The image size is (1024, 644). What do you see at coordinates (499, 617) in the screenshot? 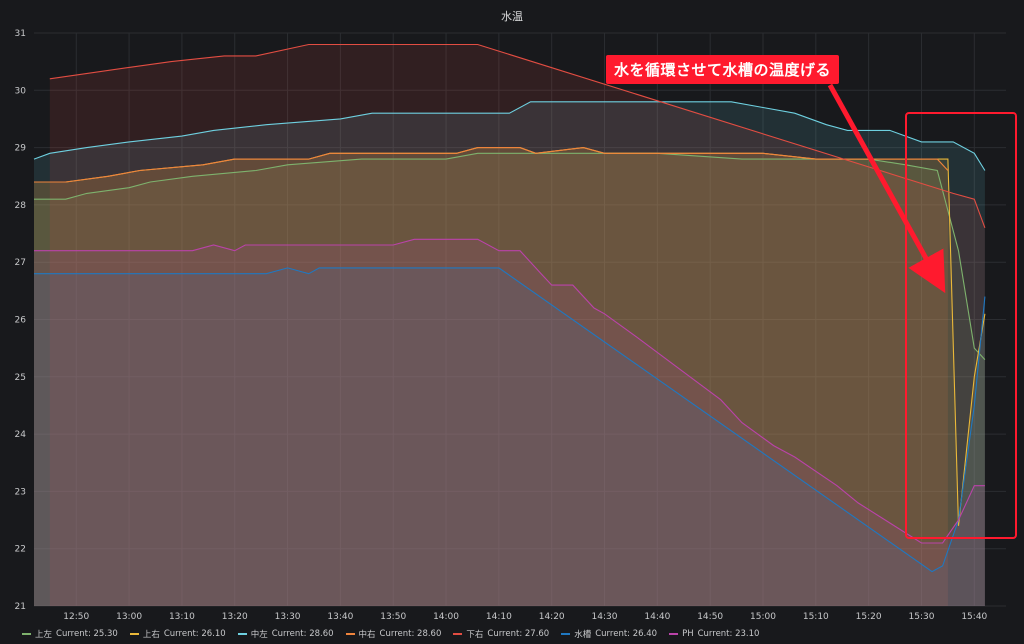
I see `x-tick-label: 14:10` at bounding box center [499, 617].